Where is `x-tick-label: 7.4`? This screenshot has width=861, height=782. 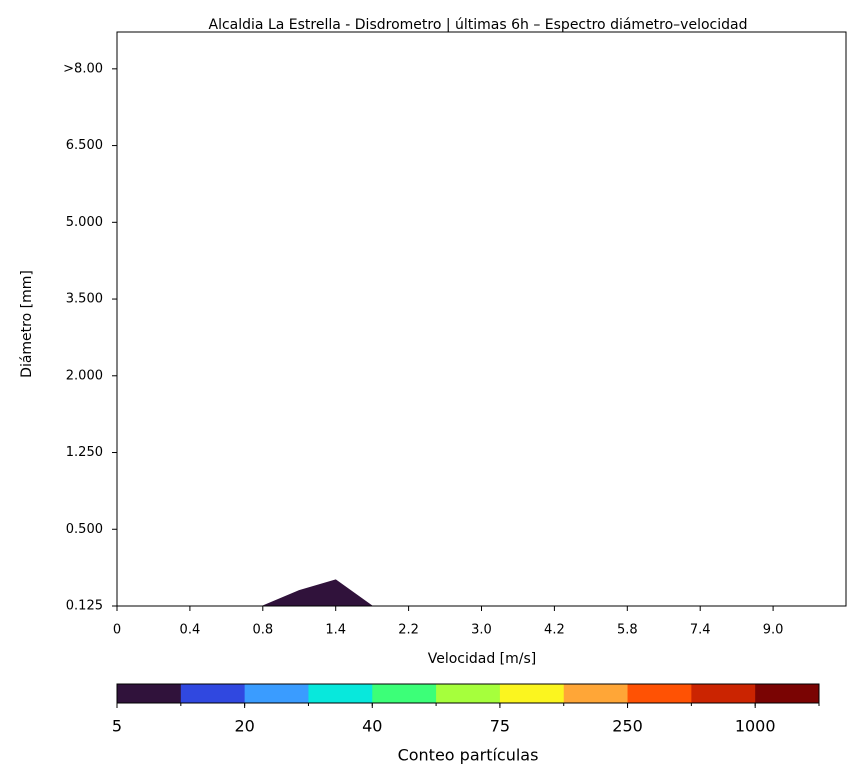
x-tick-label: 7.4 is located at coordinates (700, 630).